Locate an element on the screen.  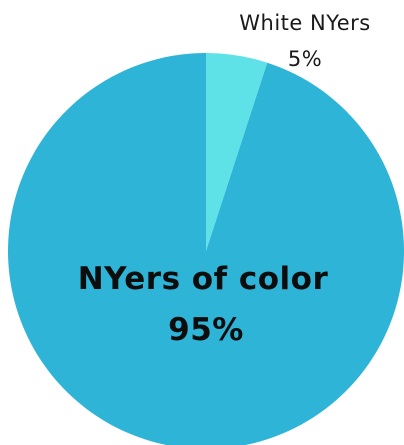
slice-label-white-nyers: White NYers is located at coordinates (304, 23).